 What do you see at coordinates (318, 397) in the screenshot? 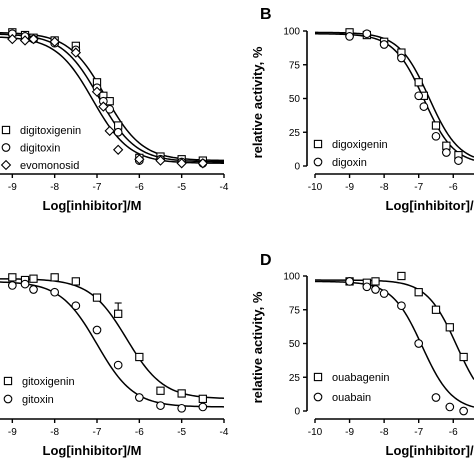
I see `legend-marker-ouabain` at bounding box center [318, 397].